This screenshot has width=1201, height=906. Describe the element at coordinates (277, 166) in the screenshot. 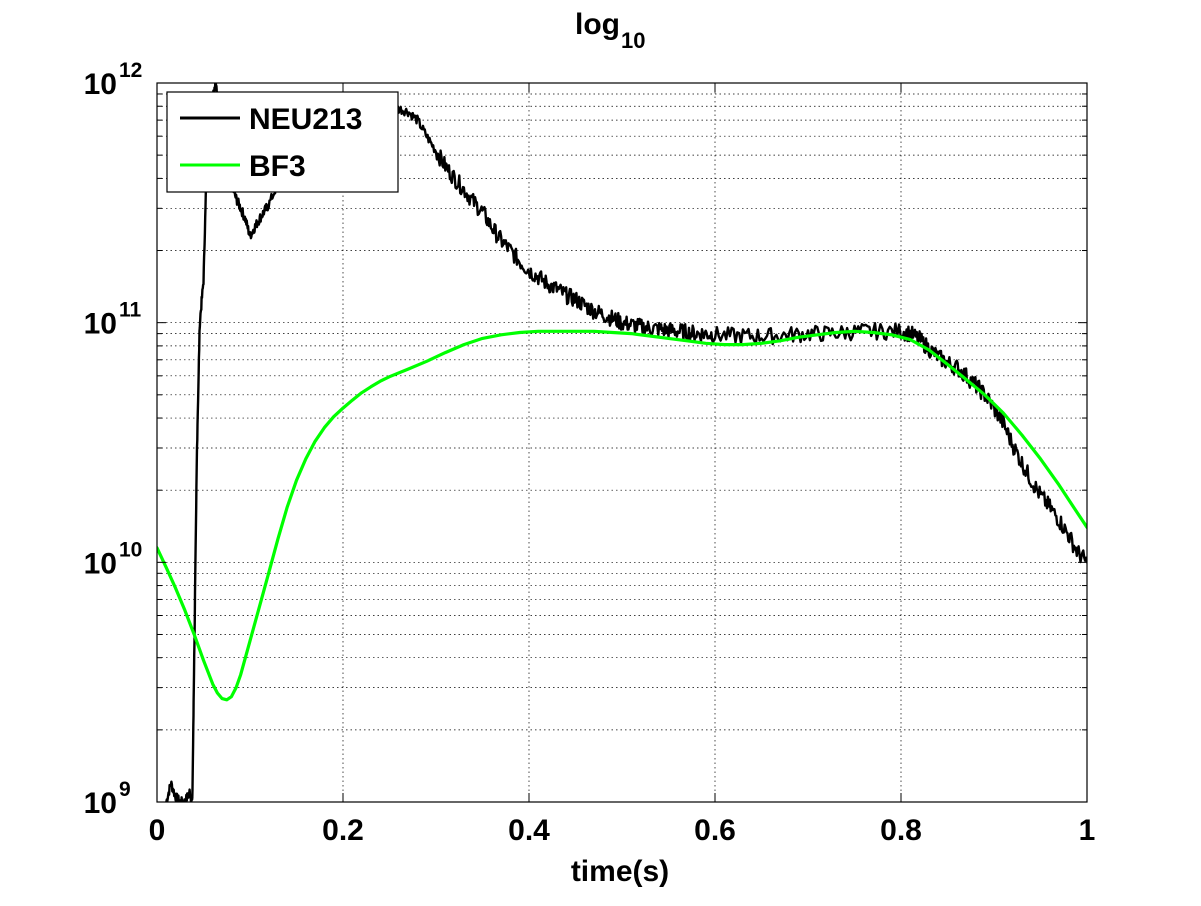

I see `legend-label-bf3: BF3` at that location.